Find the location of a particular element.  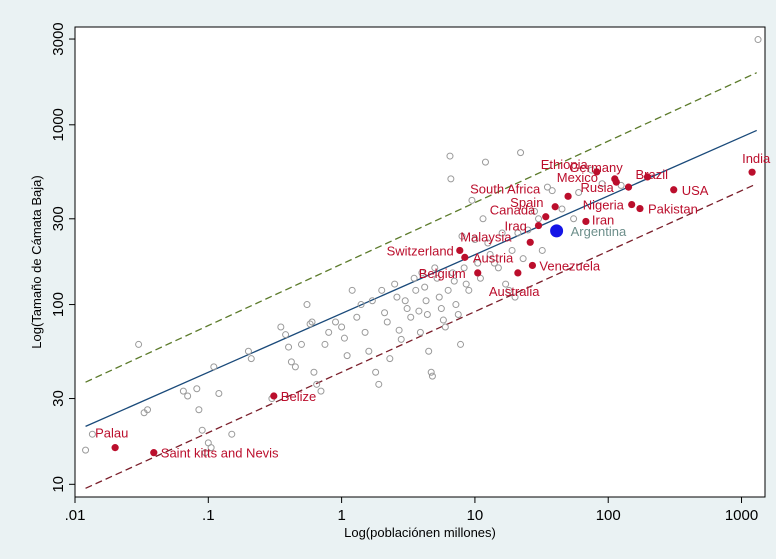

y-tick-label: 30 is located at coordinates (58, 398).